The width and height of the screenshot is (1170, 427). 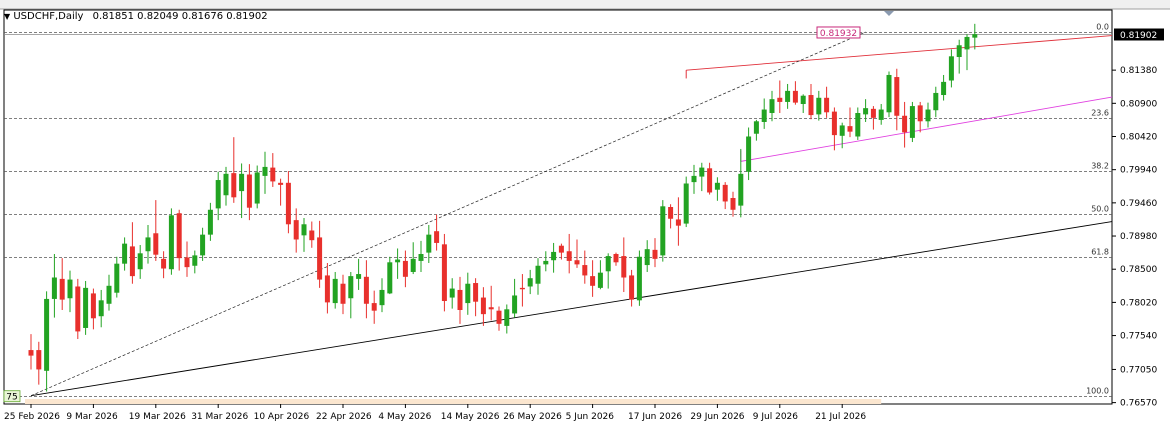 I want to click on fib-low-price-box, so click(x=12, y=396).